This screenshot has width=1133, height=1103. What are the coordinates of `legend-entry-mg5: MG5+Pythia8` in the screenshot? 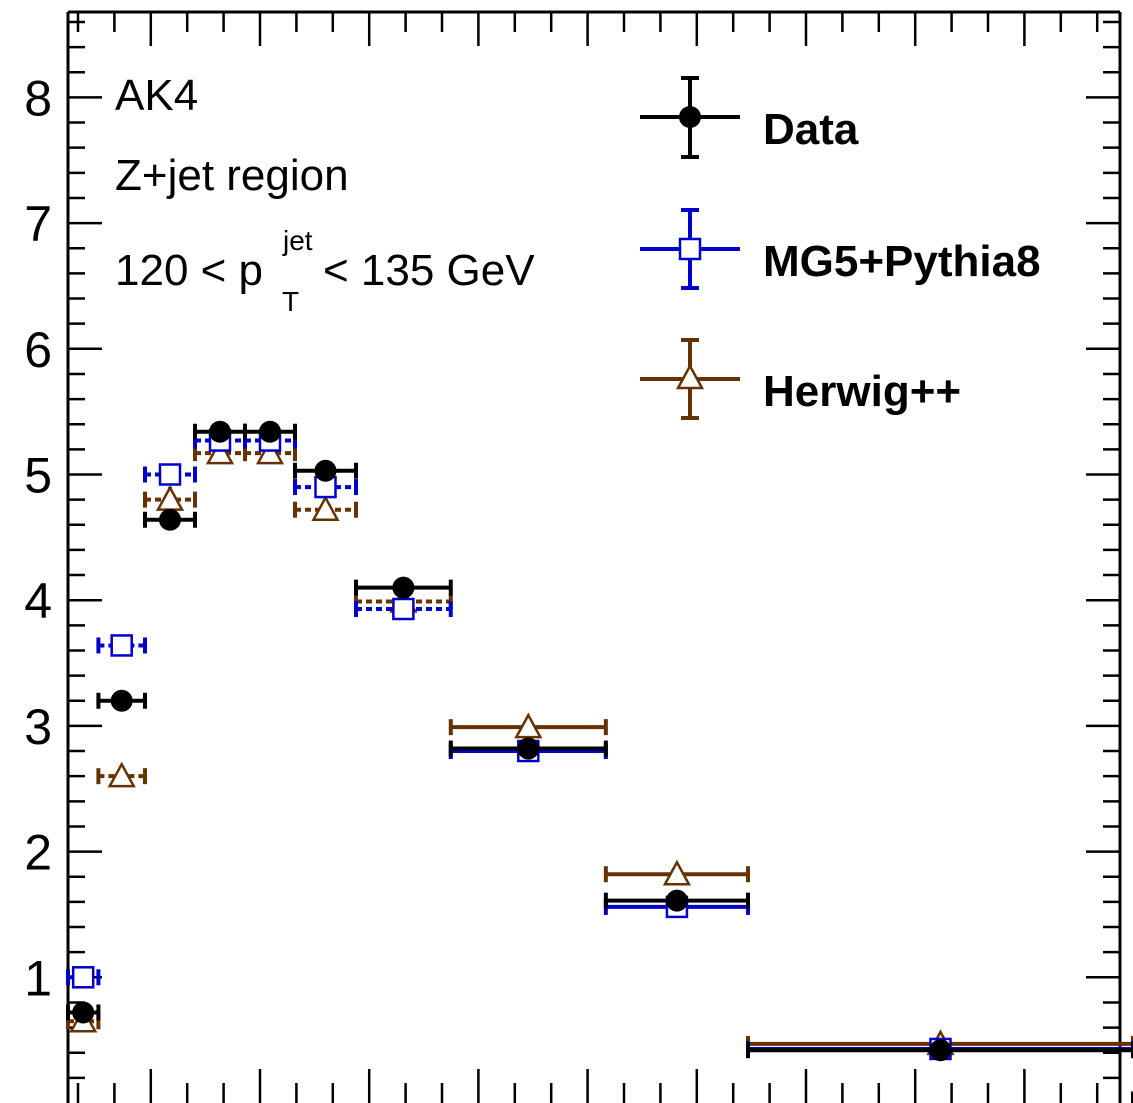 It's located at (840, 249).